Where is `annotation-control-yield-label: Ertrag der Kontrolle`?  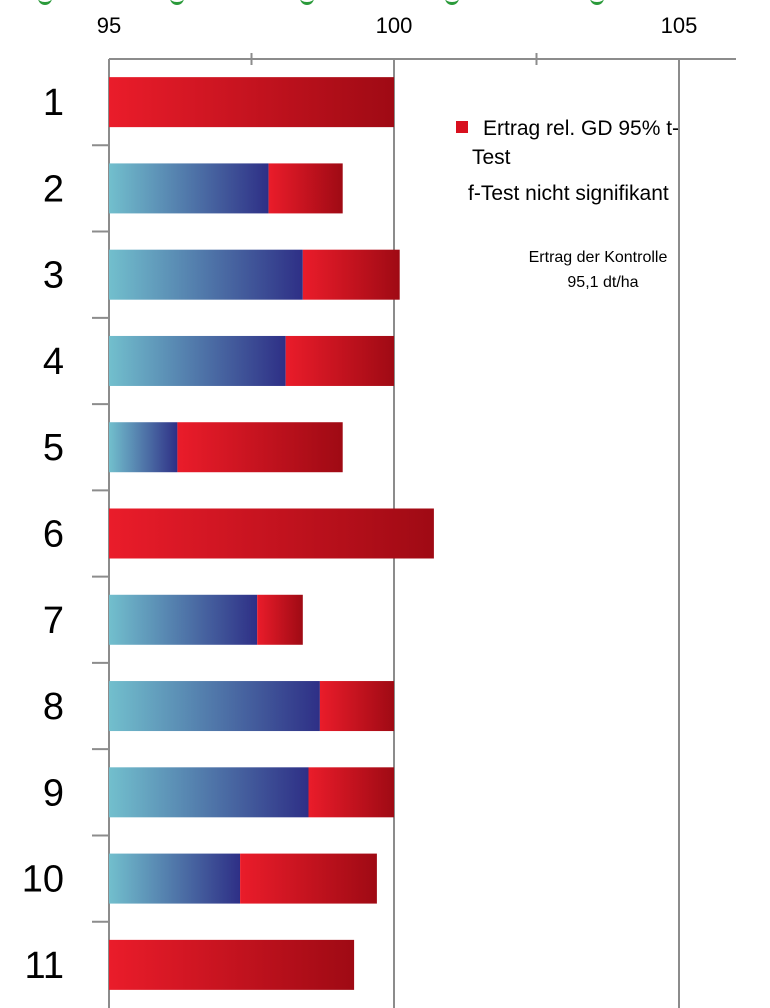
annotation-control-yield-label: Ertrag der Kontrolle is located at coordinates (598, 257).